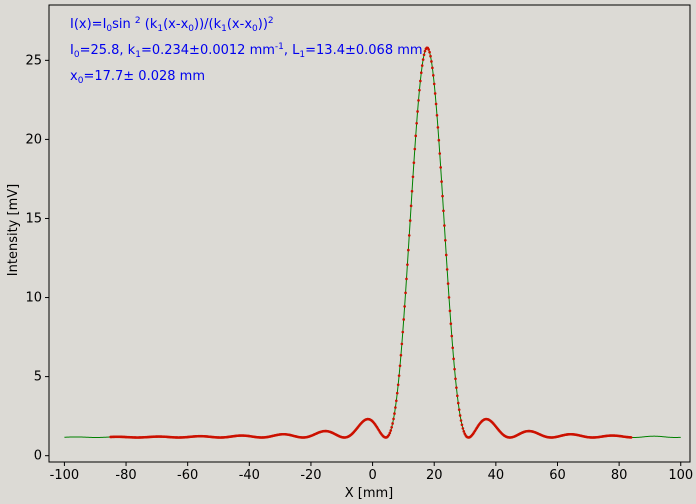 This screenshot has width=696, height=504. Describe the element at coordinates (125, 475) in the screenshot. I see `x-tick-label: -80` at that location.